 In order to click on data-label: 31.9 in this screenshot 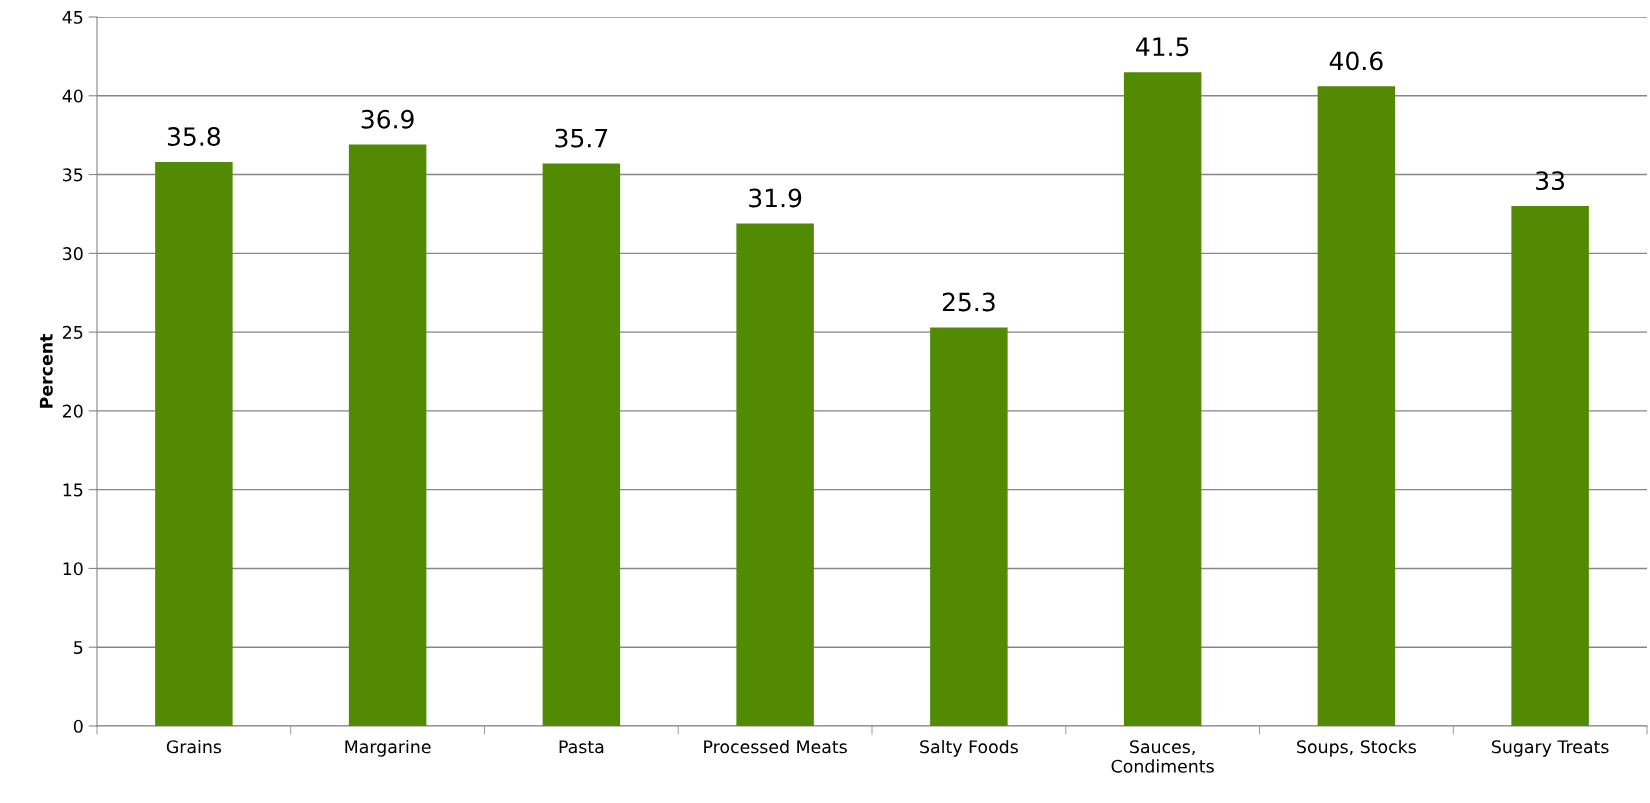, I will do `click(775, 198)`.